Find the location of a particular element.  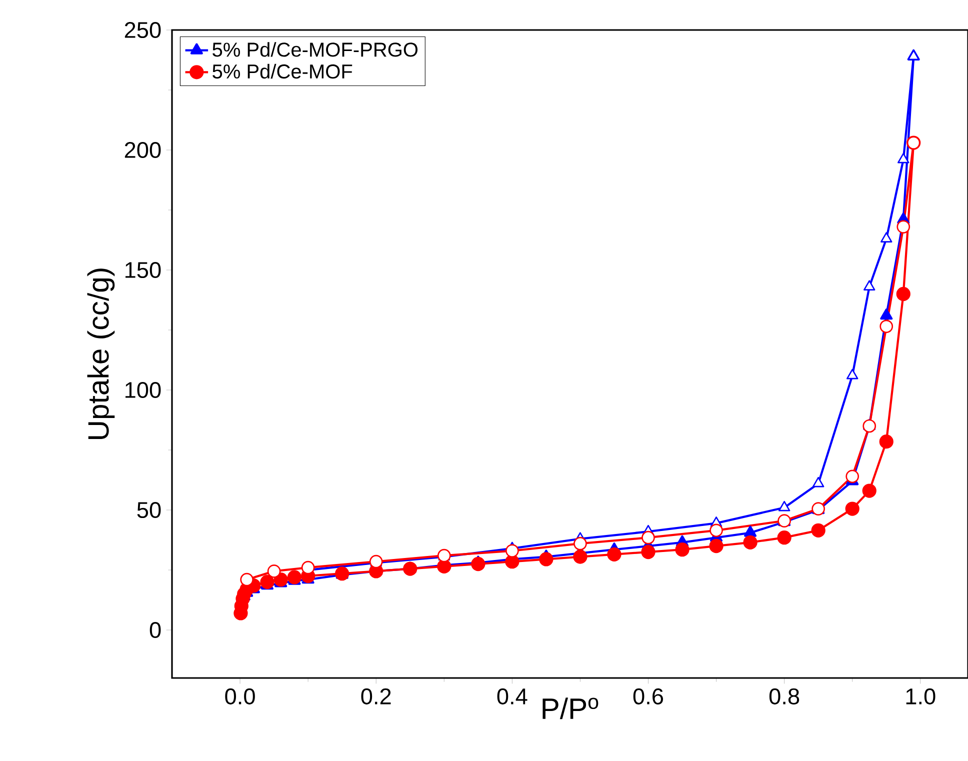

x-tick-label: 0.0 is located at coordinates (240, 696).